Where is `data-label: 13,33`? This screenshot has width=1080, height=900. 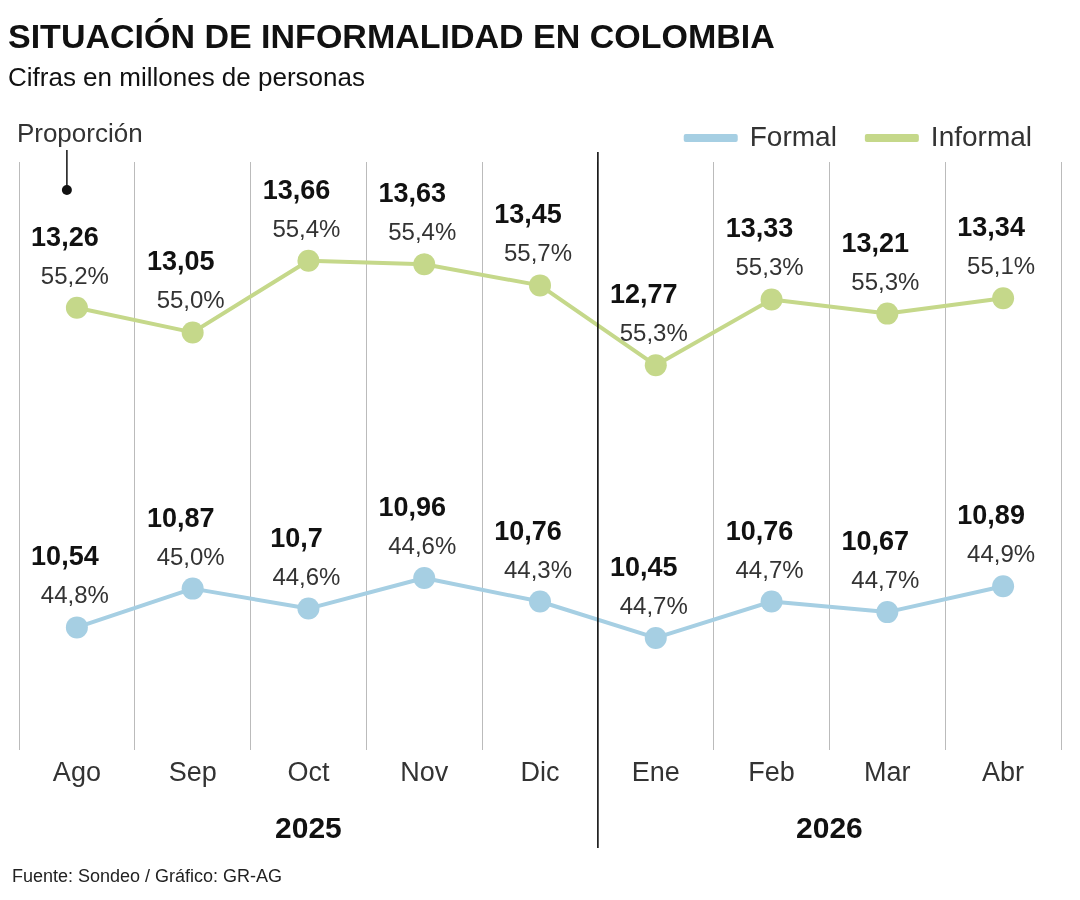
data-label: 13,33 is located at coordinates (759, 228).